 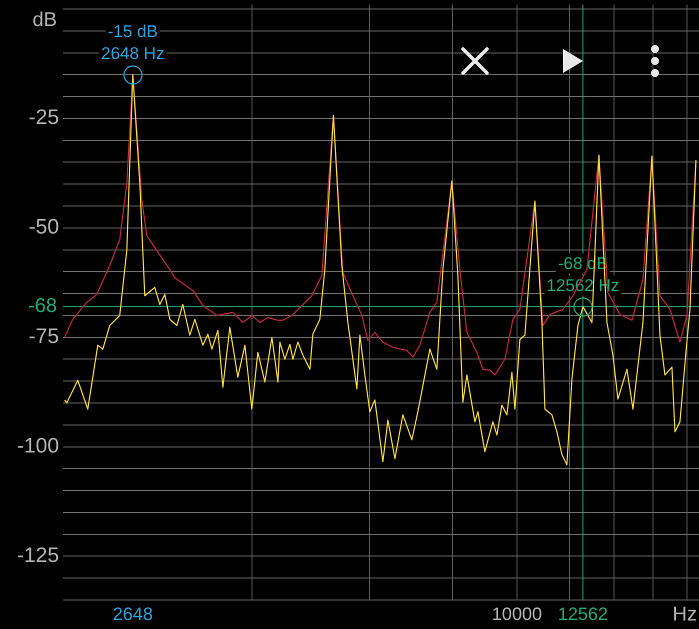 What do you see at coordinates (44, 20) in the screenshot?
I see `y-axis-title: dB` at bounding box center [44, 20].